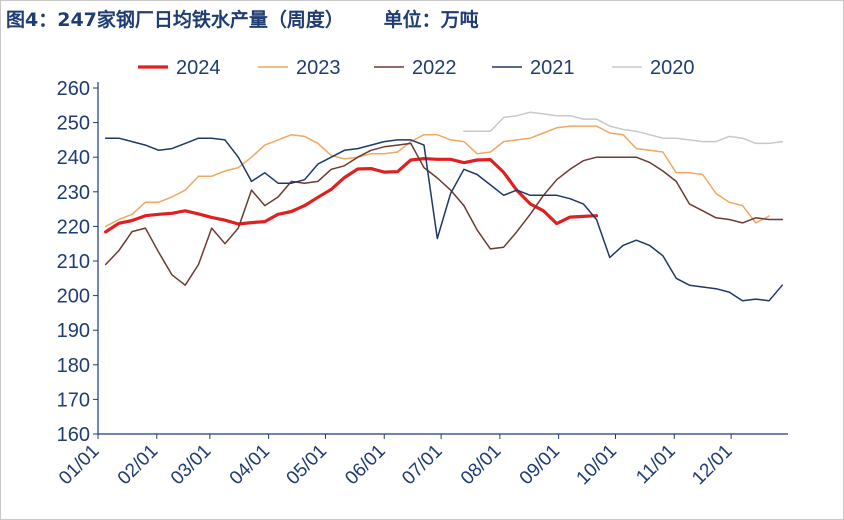  Describe the element at coordinates (73, 262) in the screenshot. I see `y-tick-label: 210` at that location.